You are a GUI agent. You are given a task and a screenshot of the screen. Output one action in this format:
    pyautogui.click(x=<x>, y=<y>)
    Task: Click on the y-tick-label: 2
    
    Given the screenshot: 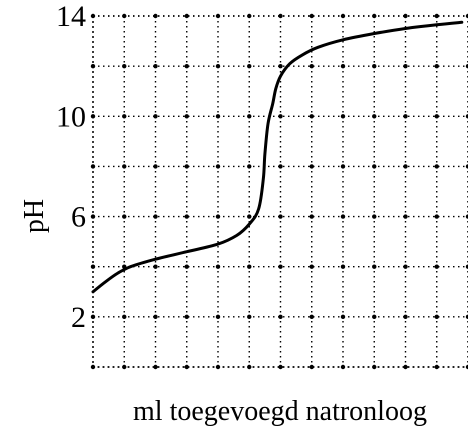 What is the action you would take?
    pyautogui.click(x=78, y=317)
    